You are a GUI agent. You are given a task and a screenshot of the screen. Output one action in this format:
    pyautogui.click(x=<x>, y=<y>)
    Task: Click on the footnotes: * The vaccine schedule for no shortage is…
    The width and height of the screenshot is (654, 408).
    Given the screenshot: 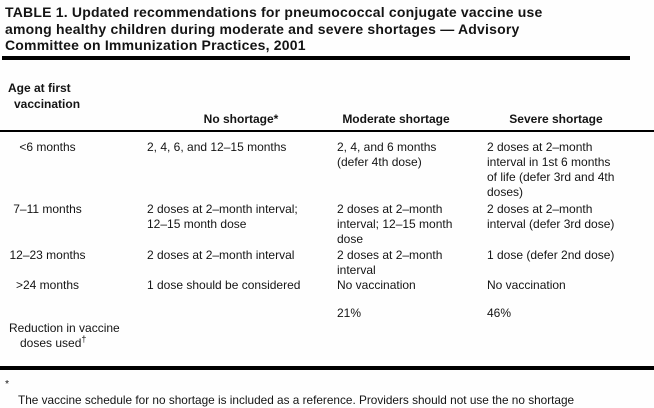 What is the action you would take?
    pyautogui.click(x=329, y=393)
    